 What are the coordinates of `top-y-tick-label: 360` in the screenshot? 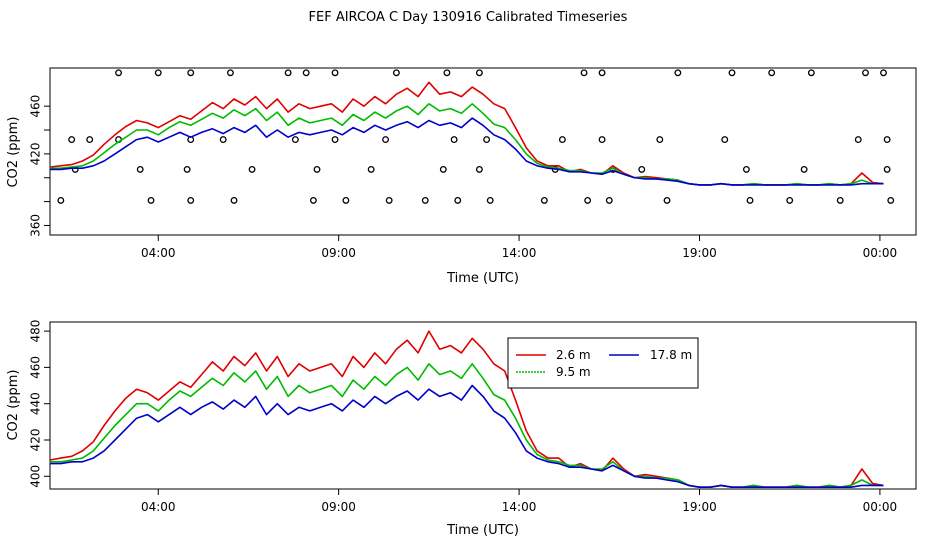 It's located at (36, 225).